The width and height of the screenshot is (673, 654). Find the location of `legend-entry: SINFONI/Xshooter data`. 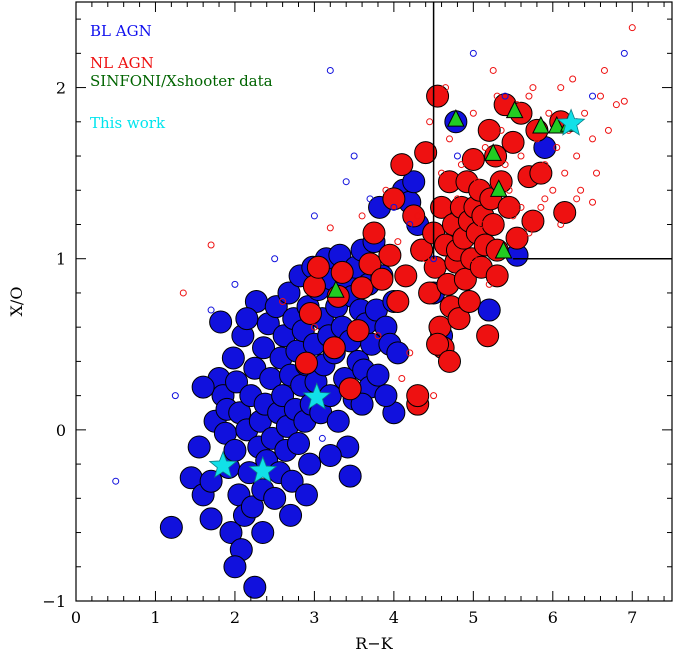

legend-entry: SINFONI/Xshooter data is located at coordinates (181, 81).